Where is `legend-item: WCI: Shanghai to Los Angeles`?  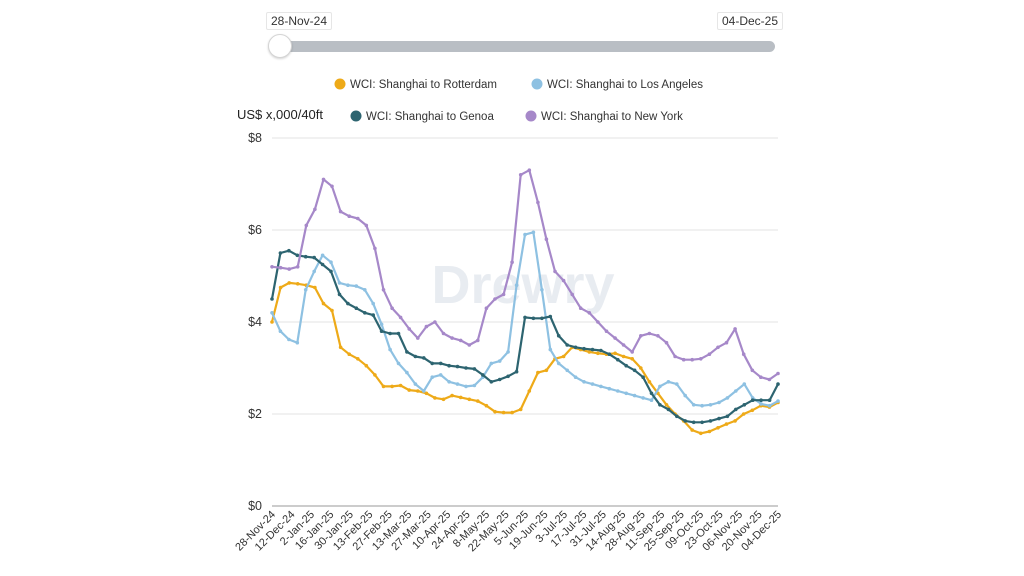
legend-item: WCI: Shanghai to Los Angeles is located at coordinates (617, 85).